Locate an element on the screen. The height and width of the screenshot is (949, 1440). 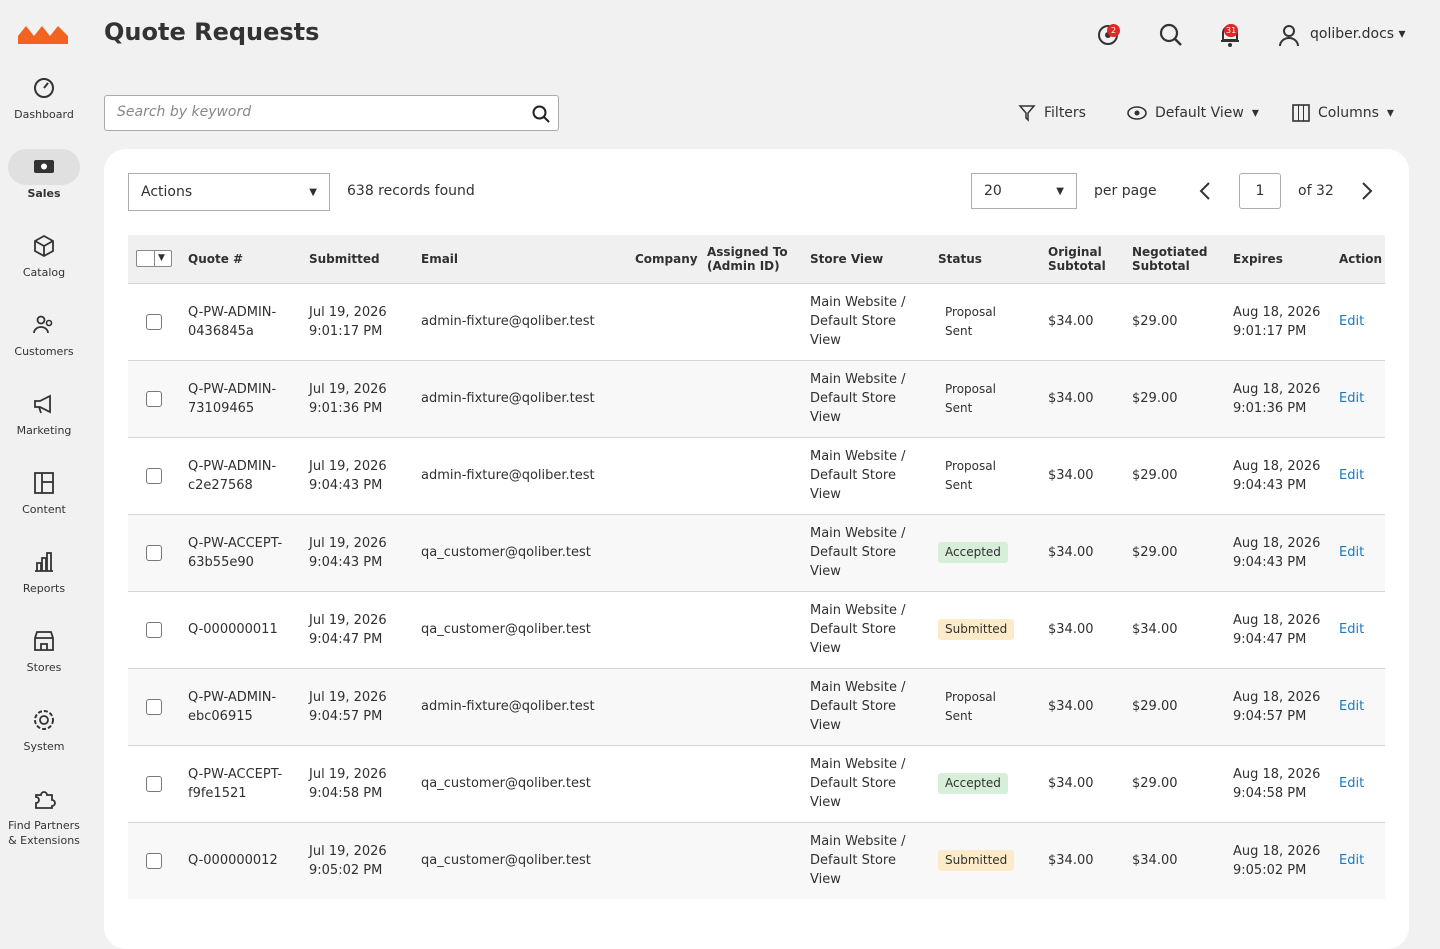
cell-text: Main Website / Default Store View is located at coordinates (858, 552).